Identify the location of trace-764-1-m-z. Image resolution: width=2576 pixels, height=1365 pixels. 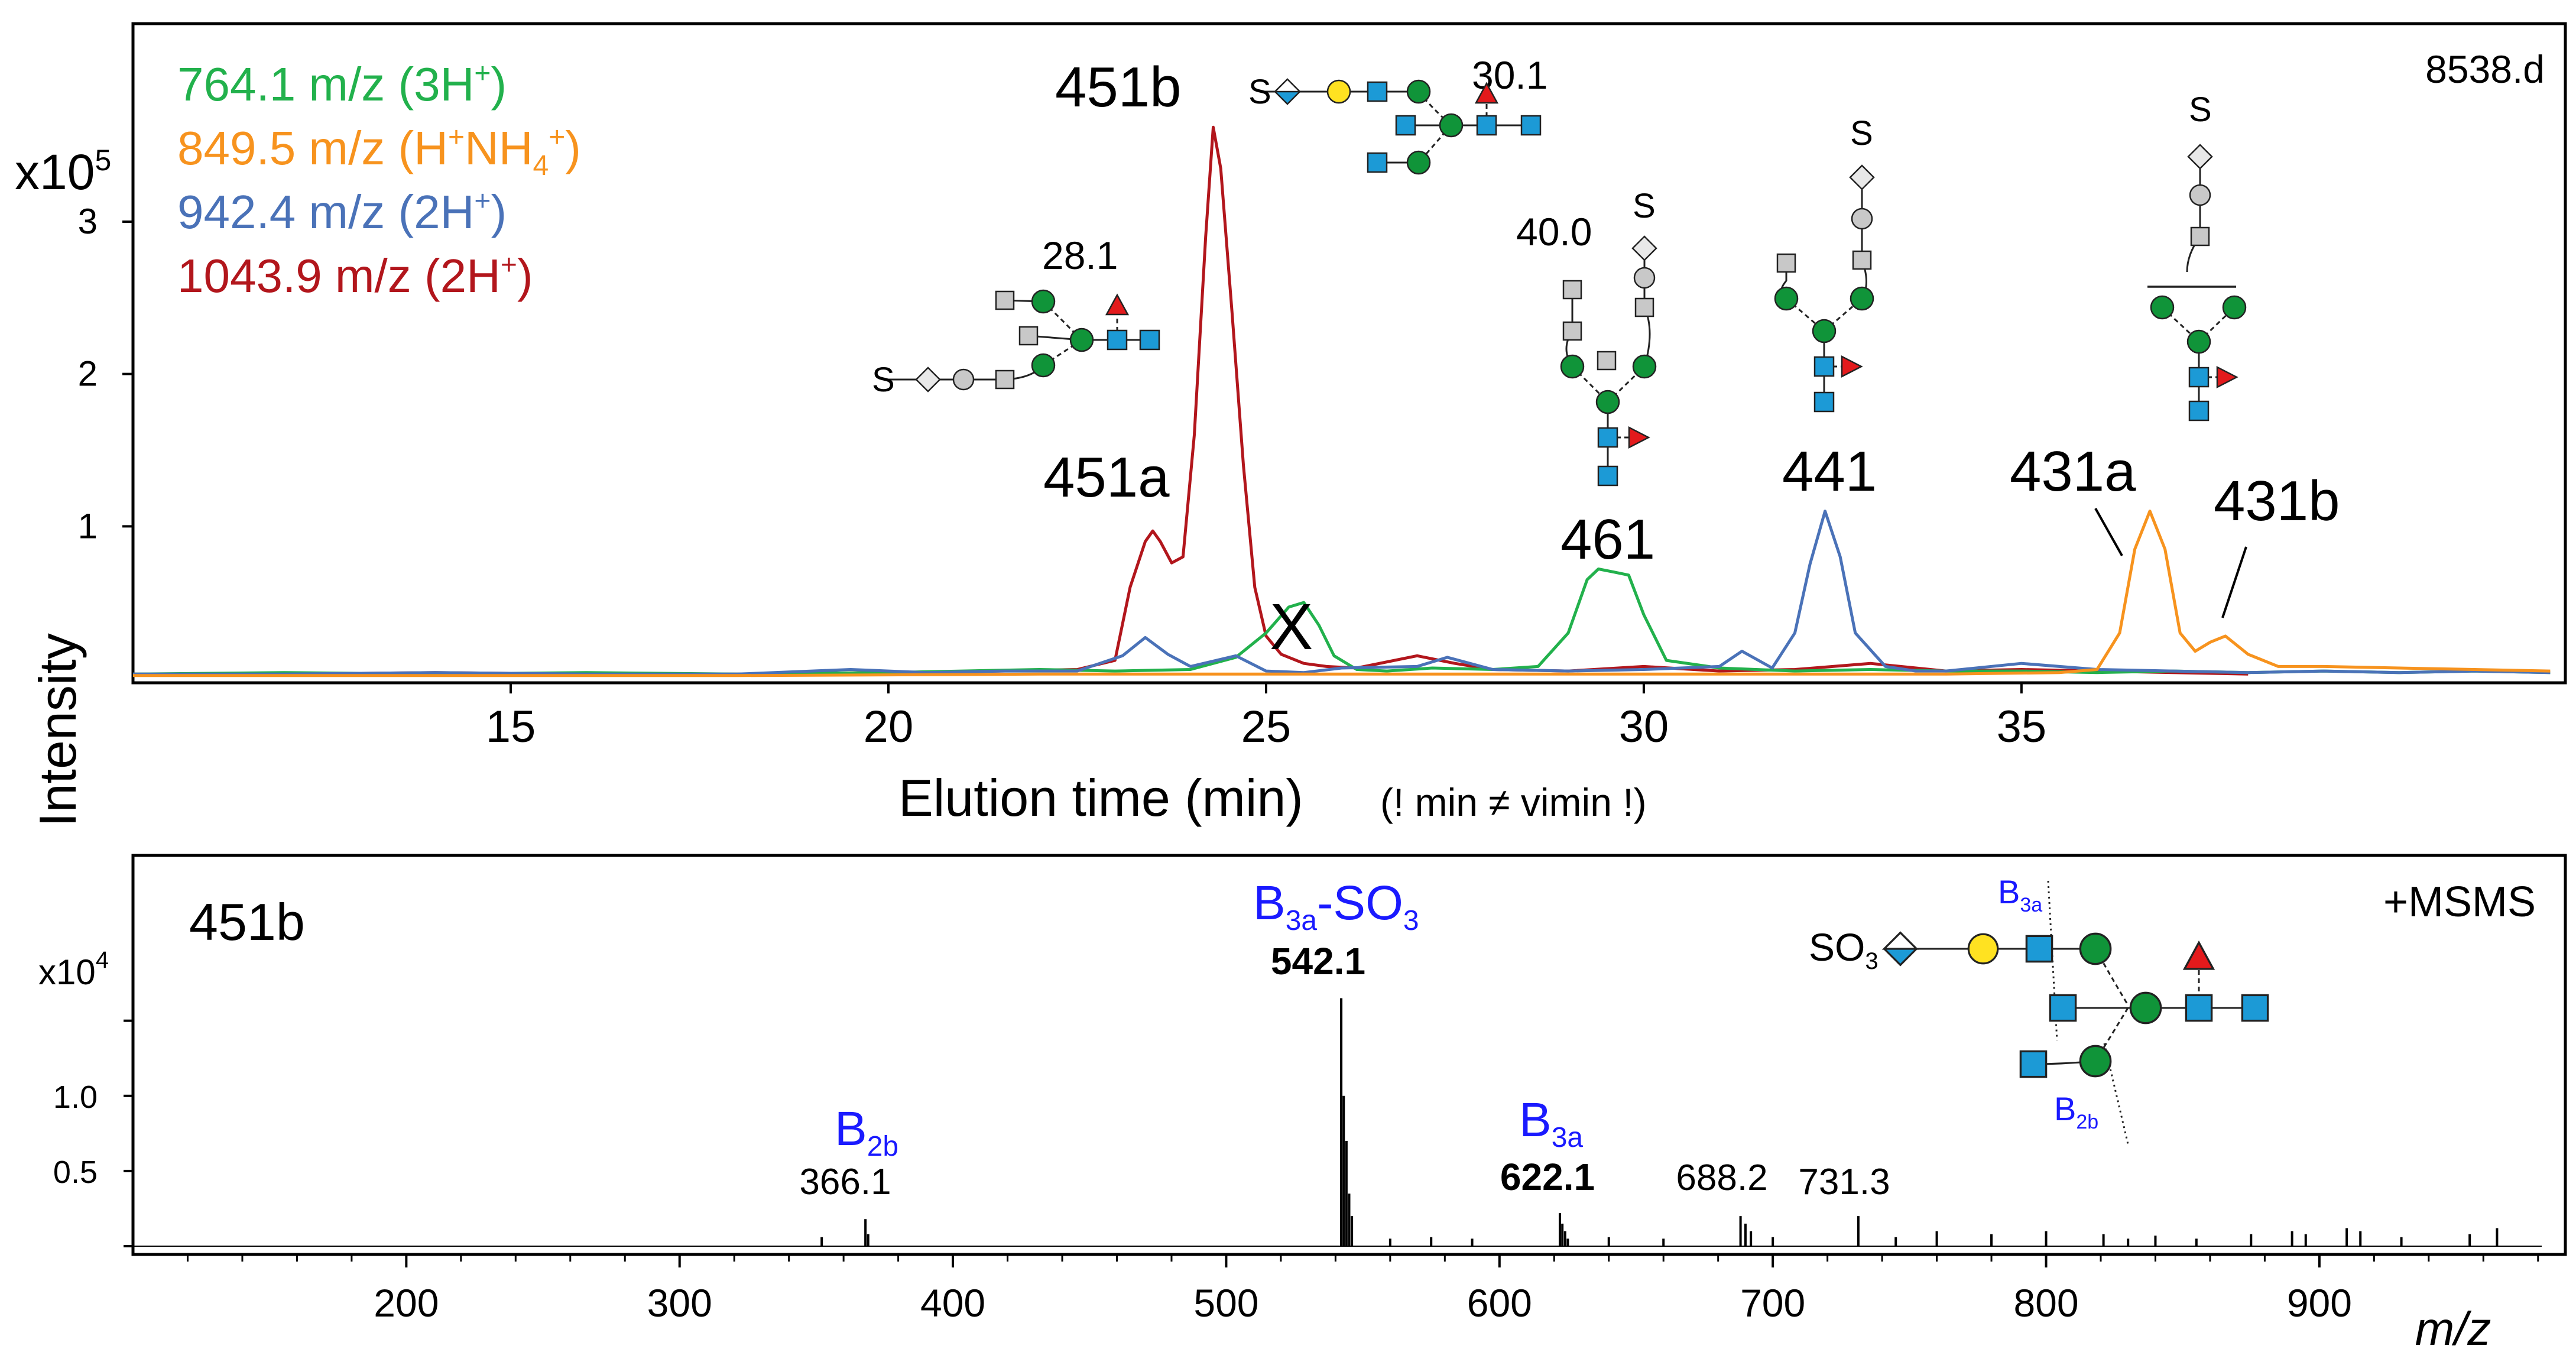
(1341, 622).